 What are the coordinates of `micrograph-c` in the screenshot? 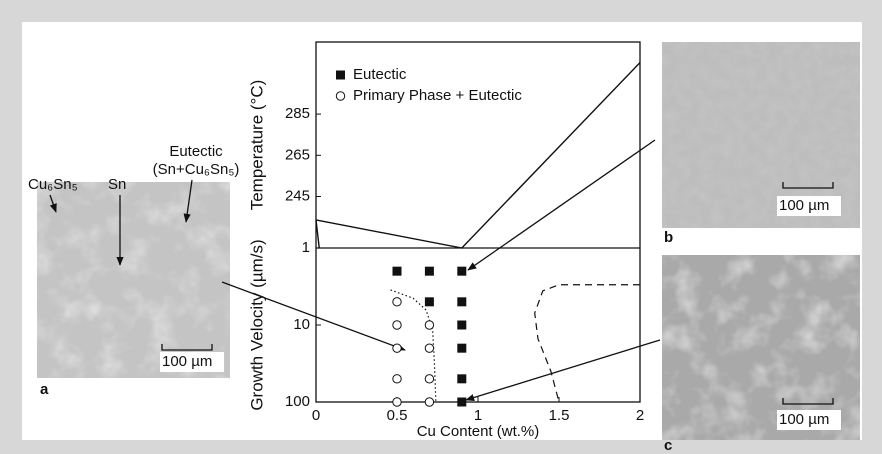 It's located at (761, 347).